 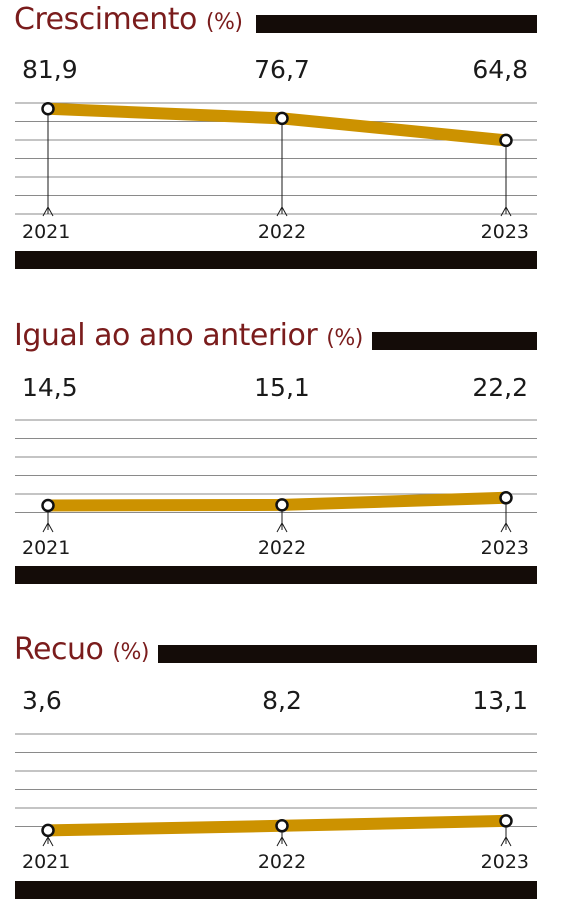 I want to click on series-line, so click(x=277, y=124).